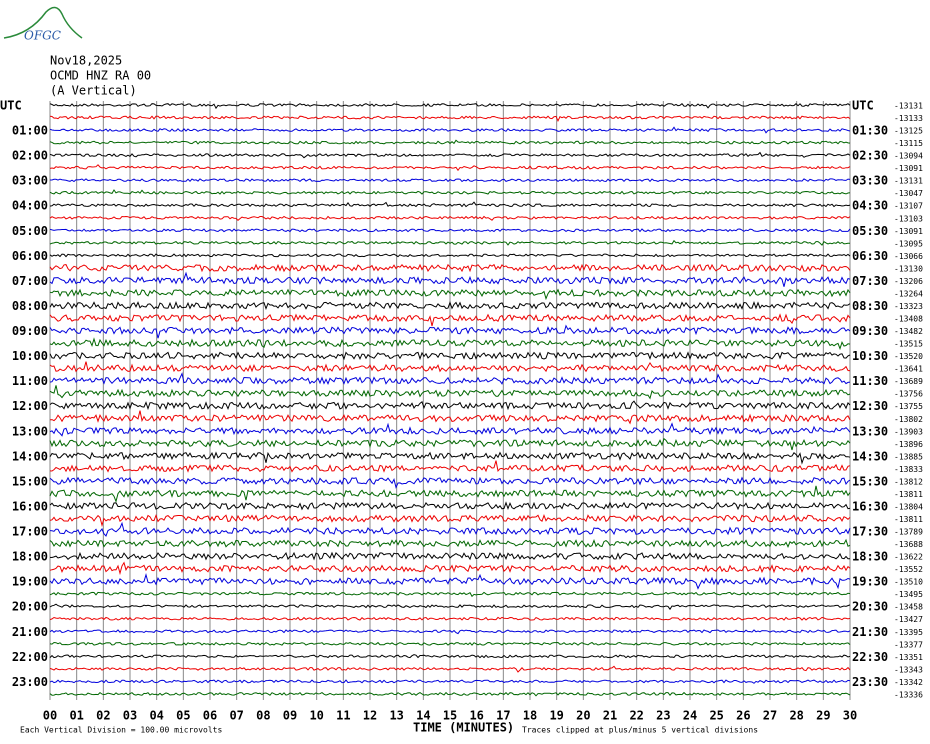 Image resolution: width=930 pixels, height=744 pixels. What do you see at coordinates (908, 632) in the screenshot?
I see `offset-label: -13395` at bounding box center [908, 632].